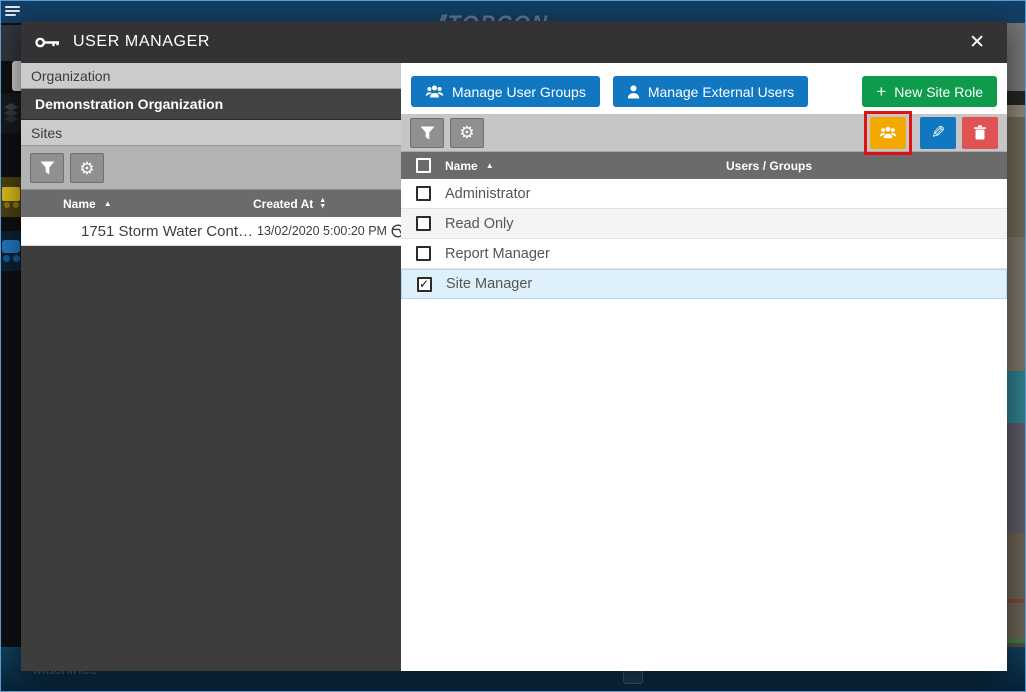 Image resolution: width=1026 pixels, height=692 pixels. I want to click on sort-both-icon: ▲ ▼, so click(323, 203).